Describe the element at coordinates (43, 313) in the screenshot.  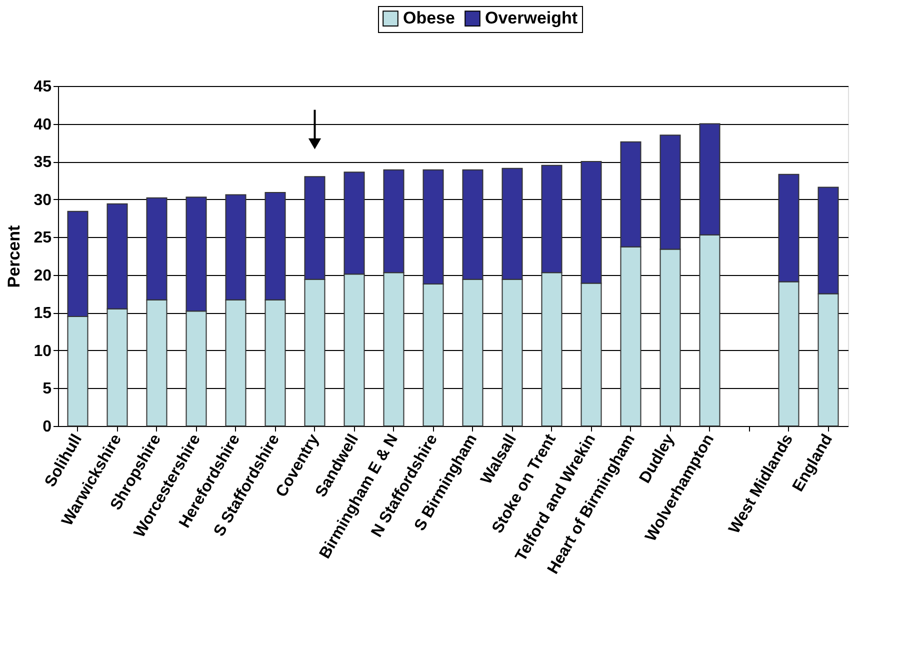
I see `y-tick-label: 15` at that location.